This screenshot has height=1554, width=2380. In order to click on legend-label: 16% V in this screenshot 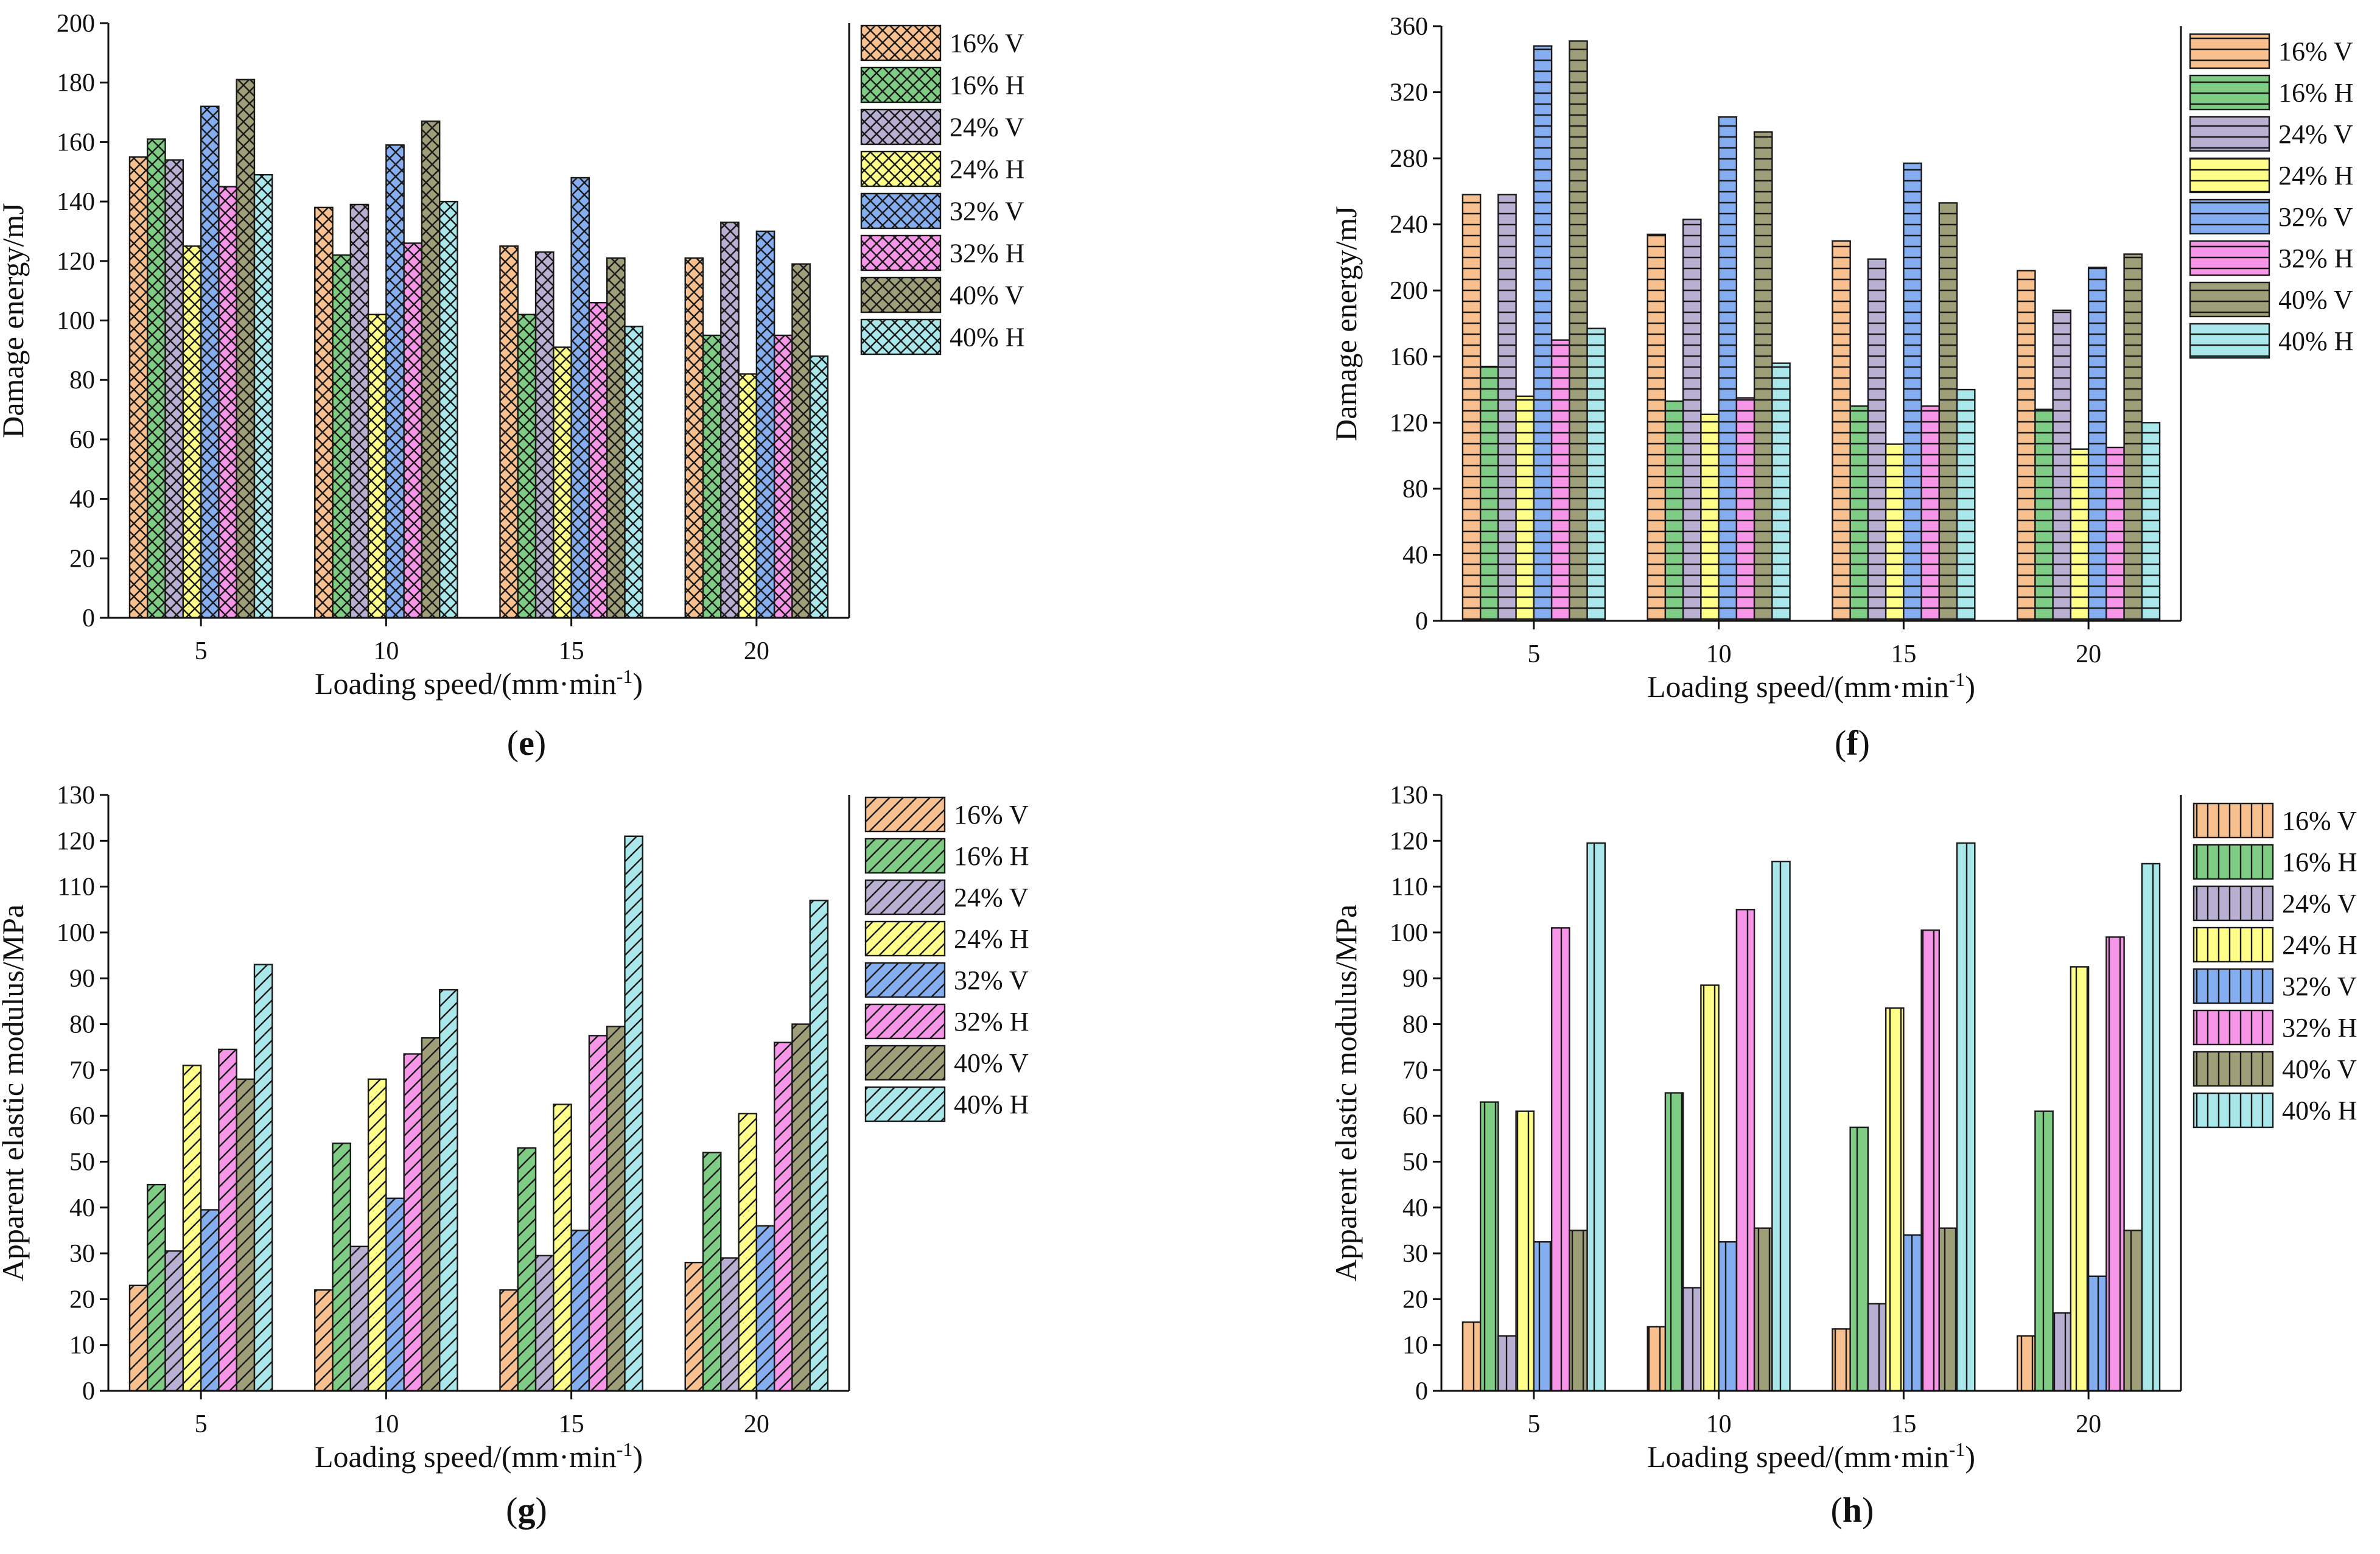, I will do `click(2315, 51)`.